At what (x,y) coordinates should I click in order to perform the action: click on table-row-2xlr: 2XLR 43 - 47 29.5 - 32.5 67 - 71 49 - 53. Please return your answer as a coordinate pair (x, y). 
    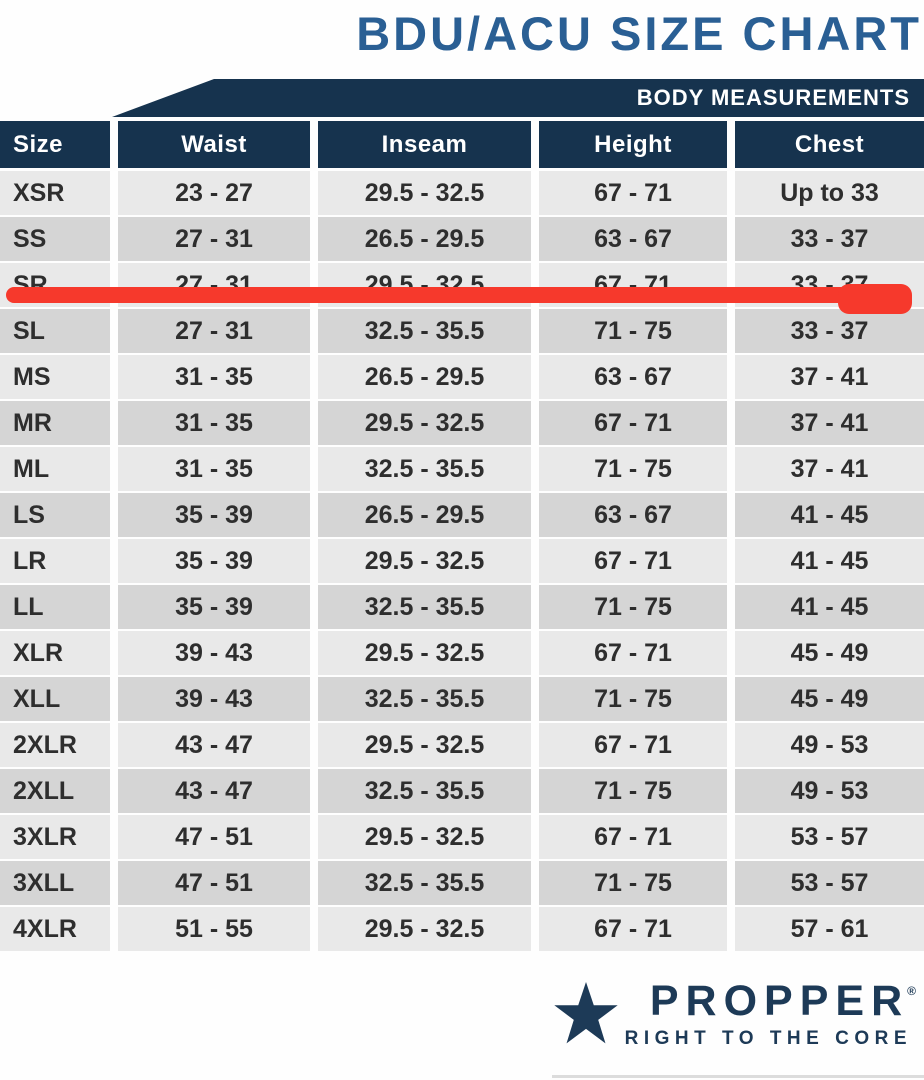
    Looking at the image, I should click on (462, 745).